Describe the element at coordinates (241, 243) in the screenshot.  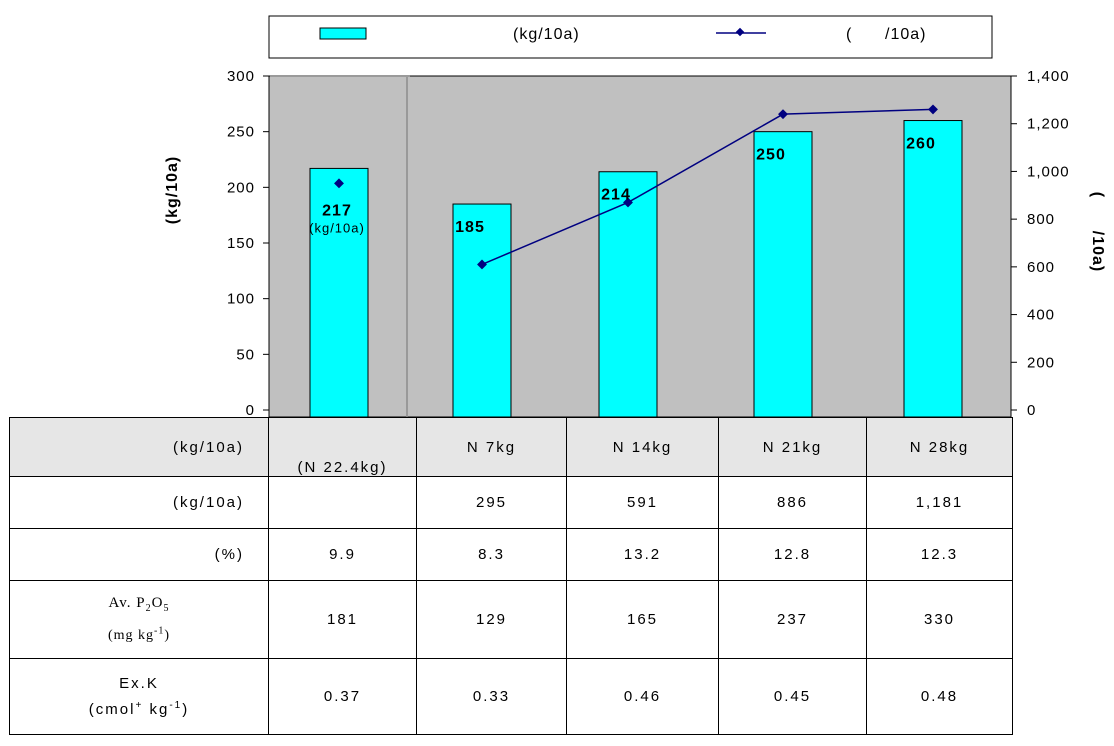
I see `y-left-tick-label: 150` at that location.